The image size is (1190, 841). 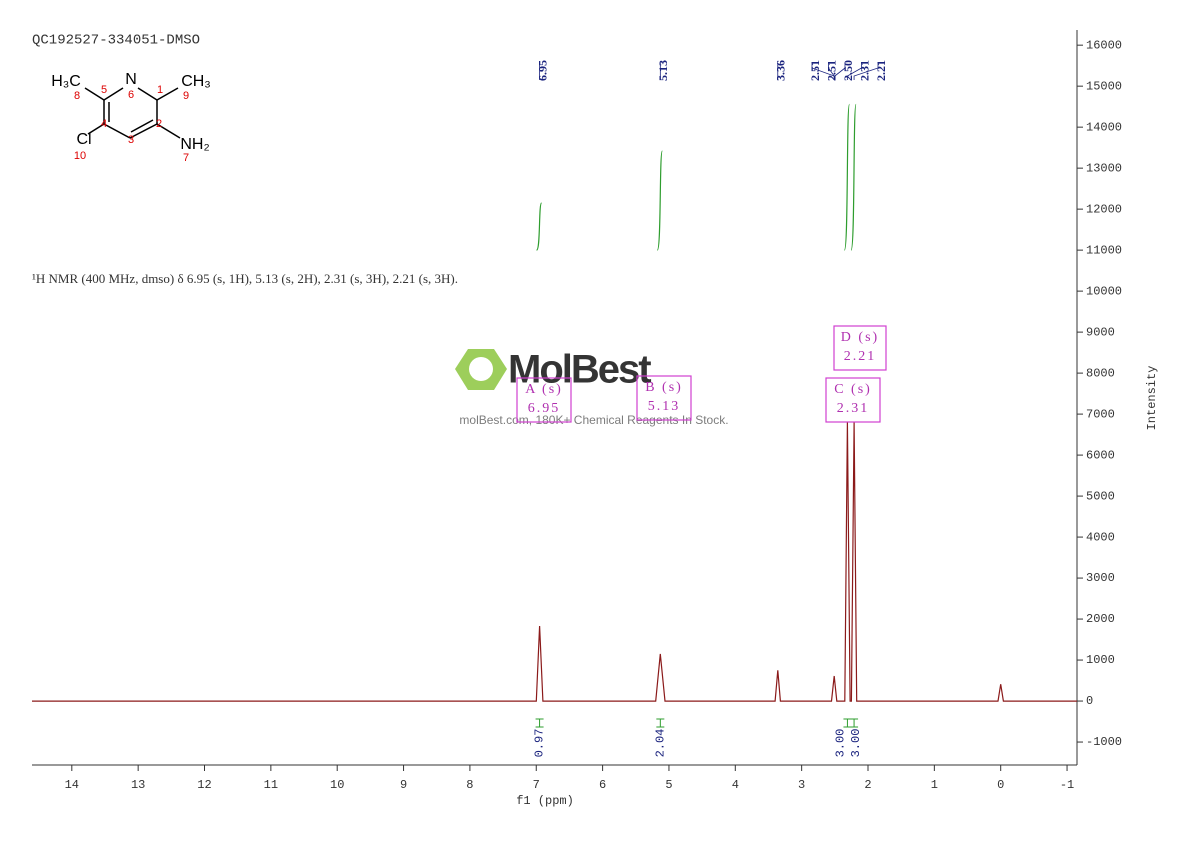 I want to click on y-tick-label: 13000, so click(x=1104, y=168).